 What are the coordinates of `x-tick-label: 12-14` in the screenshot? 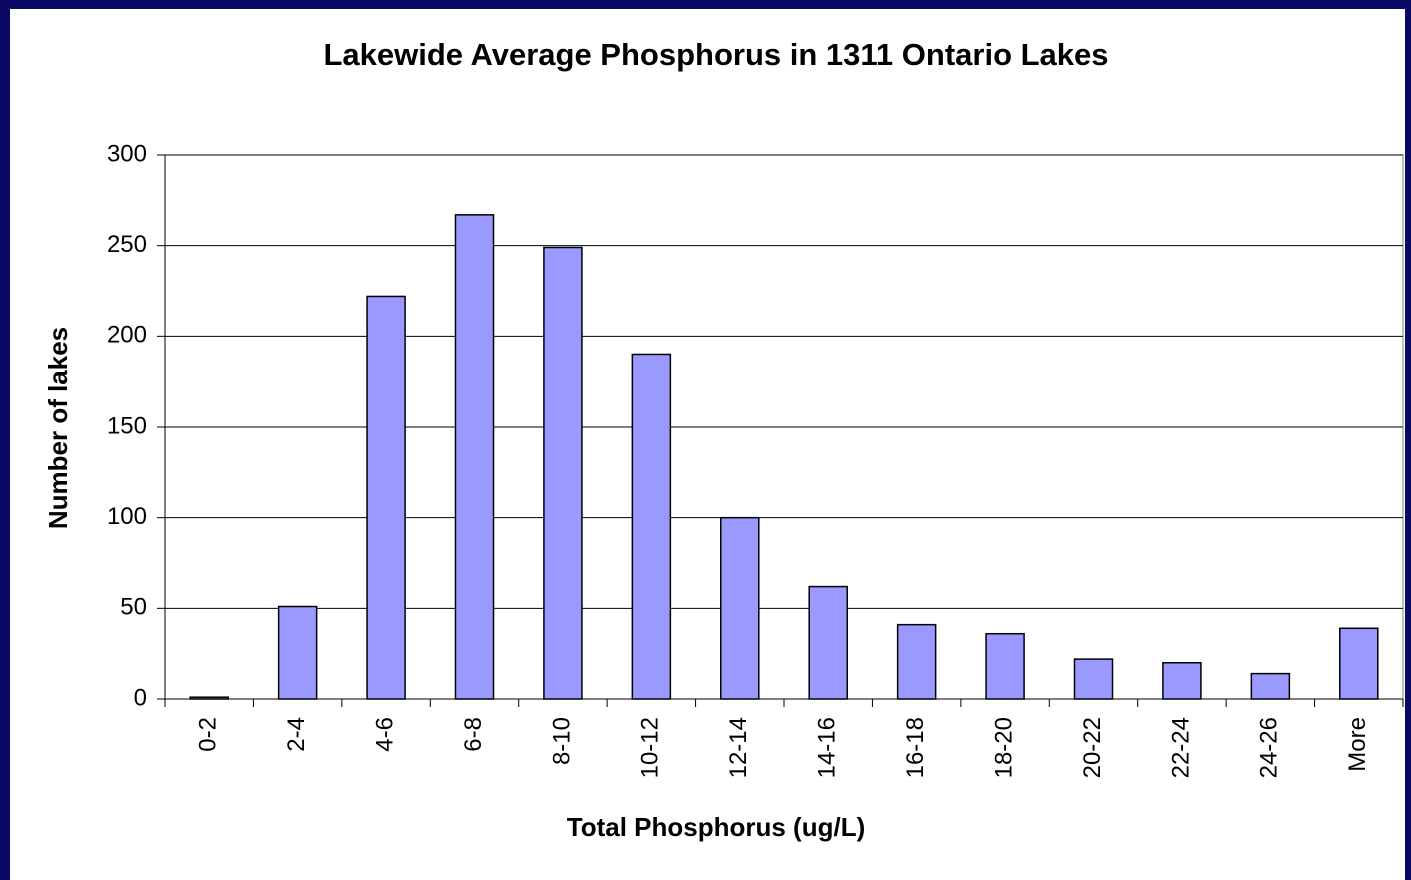 It's located at (738, 747).